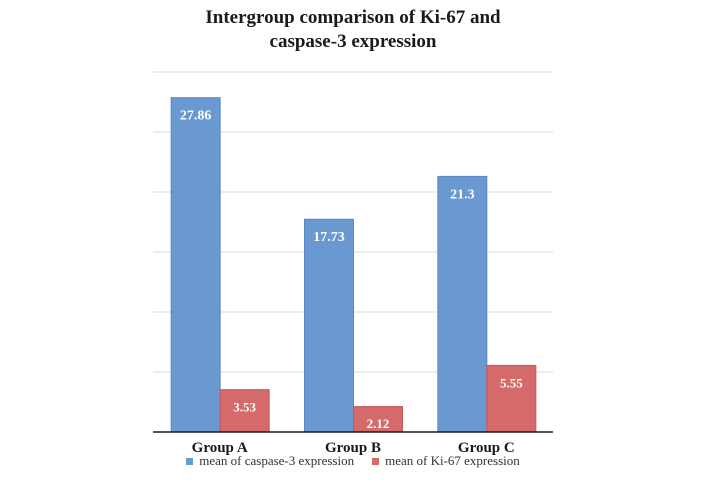  I want to click on legend-swatch-ki67, so click(376, 461).